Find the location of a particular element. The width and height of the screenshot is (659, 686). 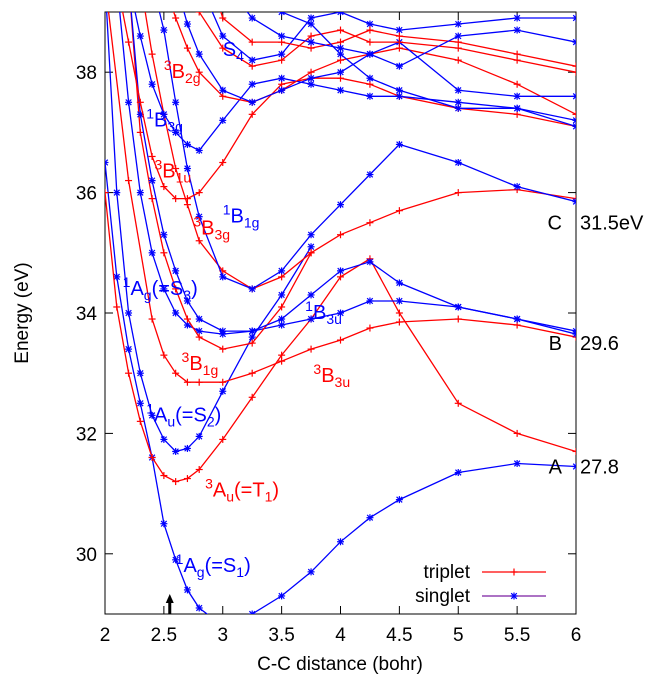

x-tick-label: 3.5 is located at coordinates (281, 635).